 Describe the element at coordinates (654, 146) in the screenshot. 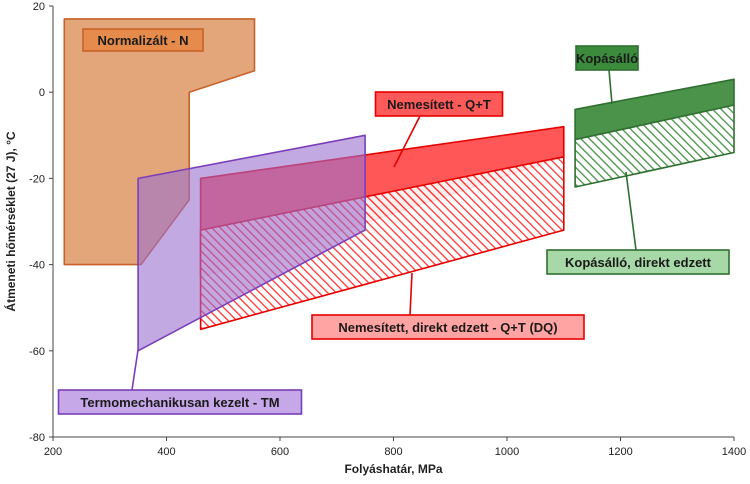

I see `series-kopasallo-direkt` at that location.